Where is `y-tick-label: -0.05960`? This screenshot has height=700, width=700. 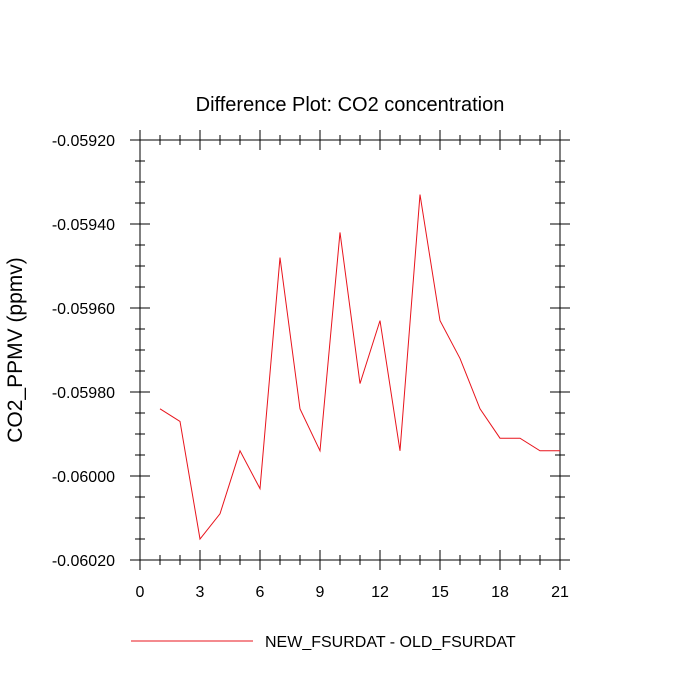 y-tick-label: -0.05960 is located at coordinates (83, 309).